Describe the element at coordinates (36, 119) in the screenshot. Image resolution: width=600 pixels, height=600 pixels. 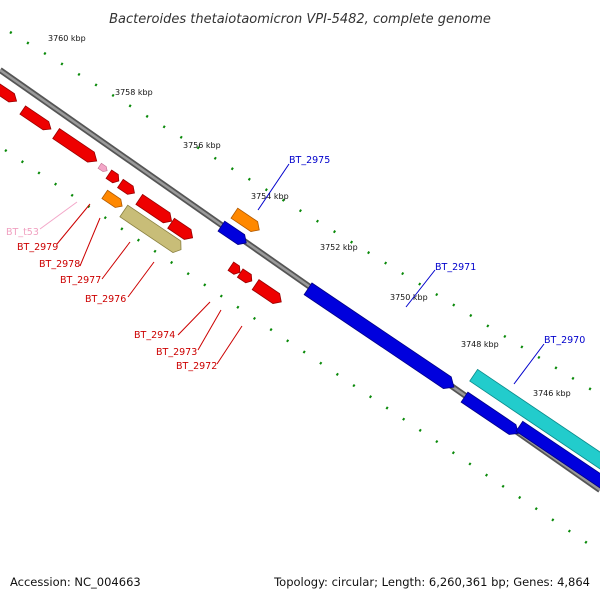
I see `feature-BT_2980b` at that location.